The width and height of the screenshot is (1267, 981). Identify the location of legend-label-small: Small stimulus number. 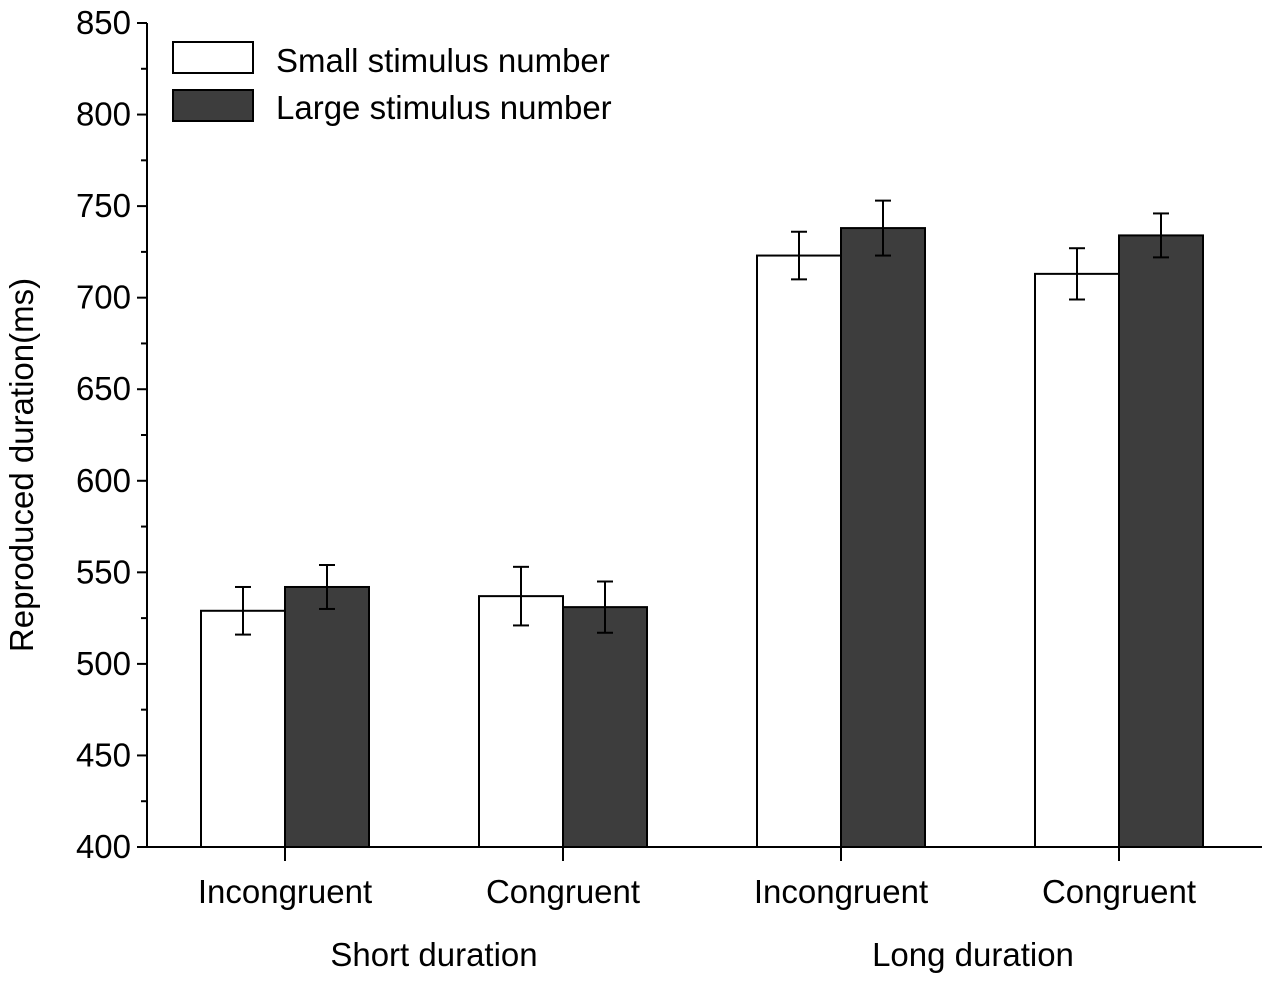
(443, 60).